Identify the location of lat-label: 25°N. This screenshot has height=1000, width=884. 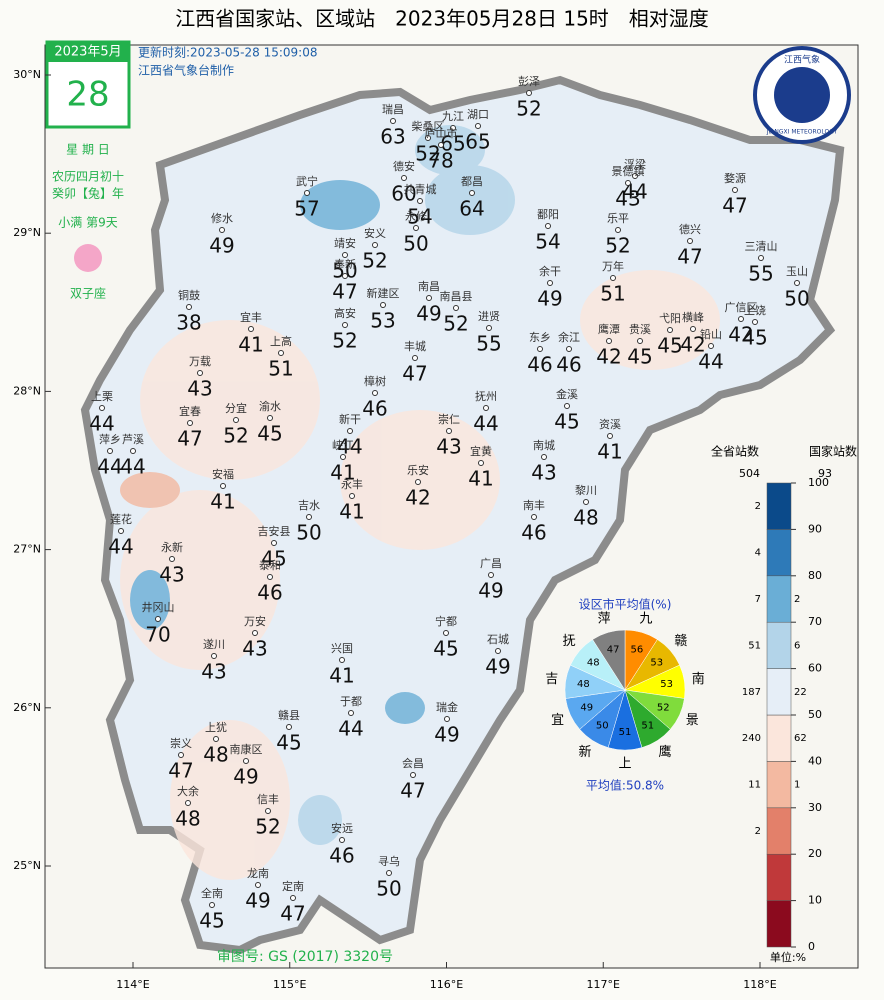
(27, 865).